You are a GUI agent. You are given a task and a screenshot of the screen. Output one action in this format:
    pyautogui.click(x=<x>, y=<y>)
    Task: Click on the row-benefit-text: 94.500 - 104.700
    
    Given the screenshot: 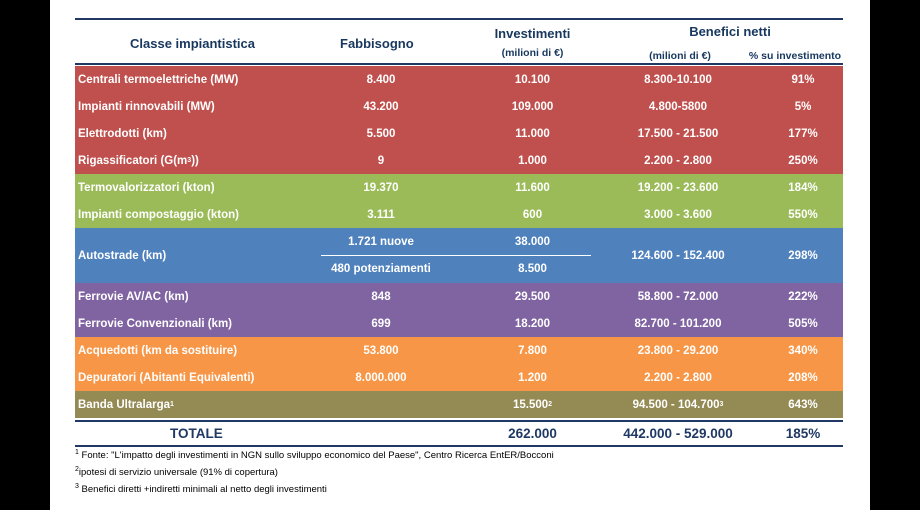 What is the action you would take?
    pyautogui.click(x=676, y=404)
    